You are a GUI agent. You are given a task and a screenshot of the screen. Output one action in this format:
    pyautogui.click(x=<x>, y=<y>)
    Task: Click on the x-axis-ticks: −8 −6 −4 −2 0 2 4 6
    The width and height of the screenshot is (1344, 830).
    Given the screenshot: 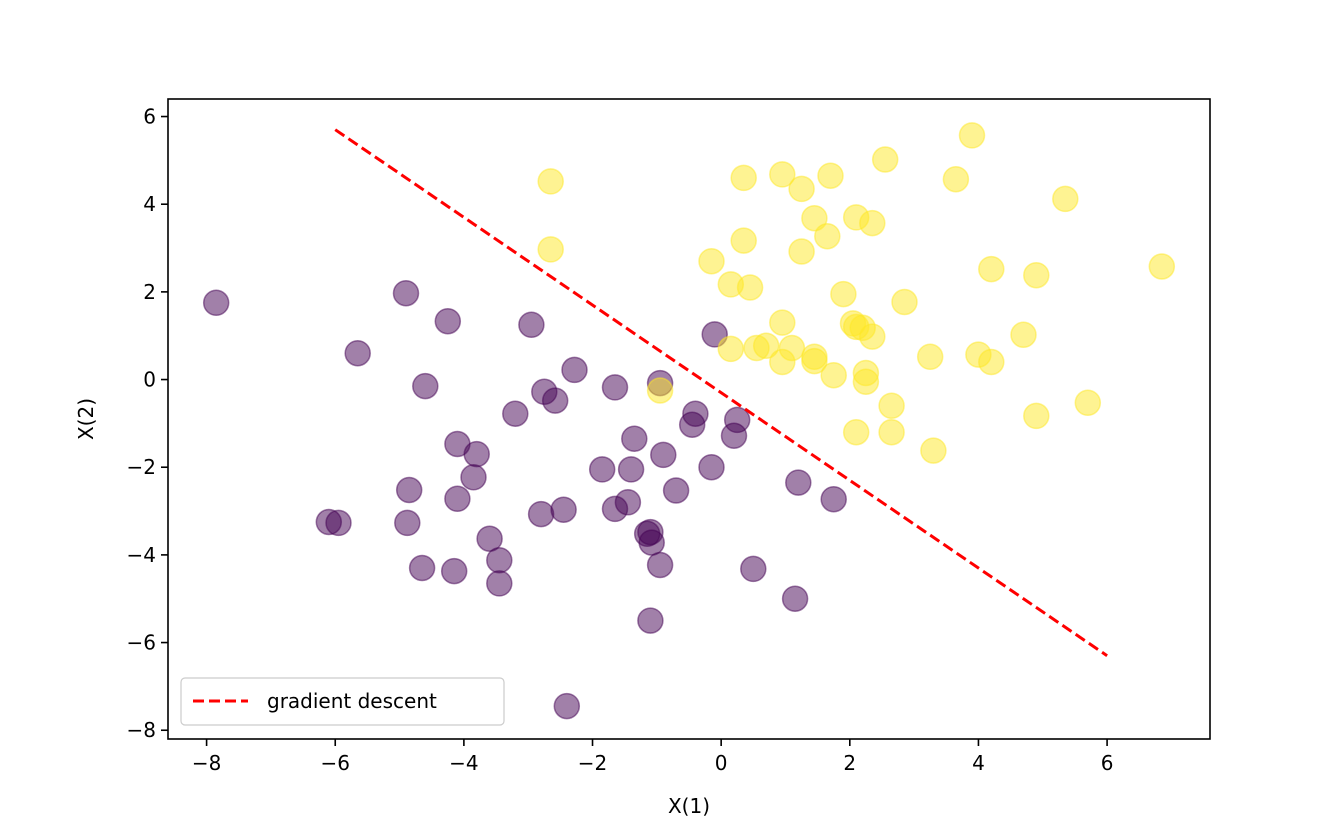 What is the action you would take?
    pyautogui.click(x=653, y=757)
    